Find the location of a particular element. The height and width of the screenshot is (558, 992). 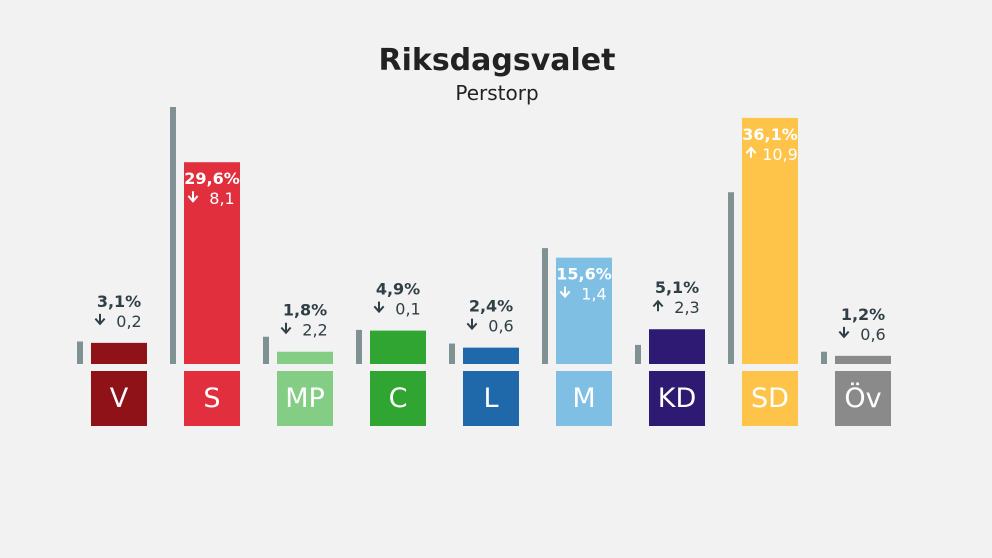

change-label-sd: 10,9 is located at coordinates (780, 154).